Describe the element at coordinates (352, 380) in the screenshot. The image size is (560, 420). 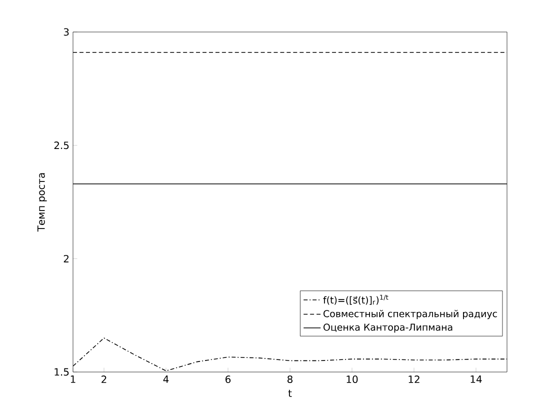
I see `x-tick-label: 10` at that location.